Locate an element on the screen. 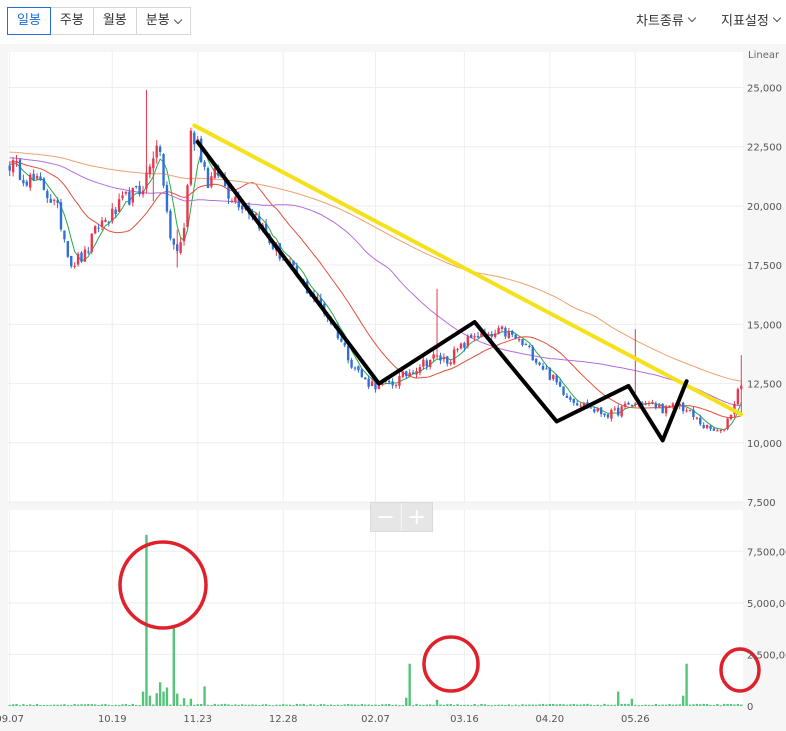 This screenshot has width=786, height=731. tab-minute: 분봉 is located at coordinates (163, 21).